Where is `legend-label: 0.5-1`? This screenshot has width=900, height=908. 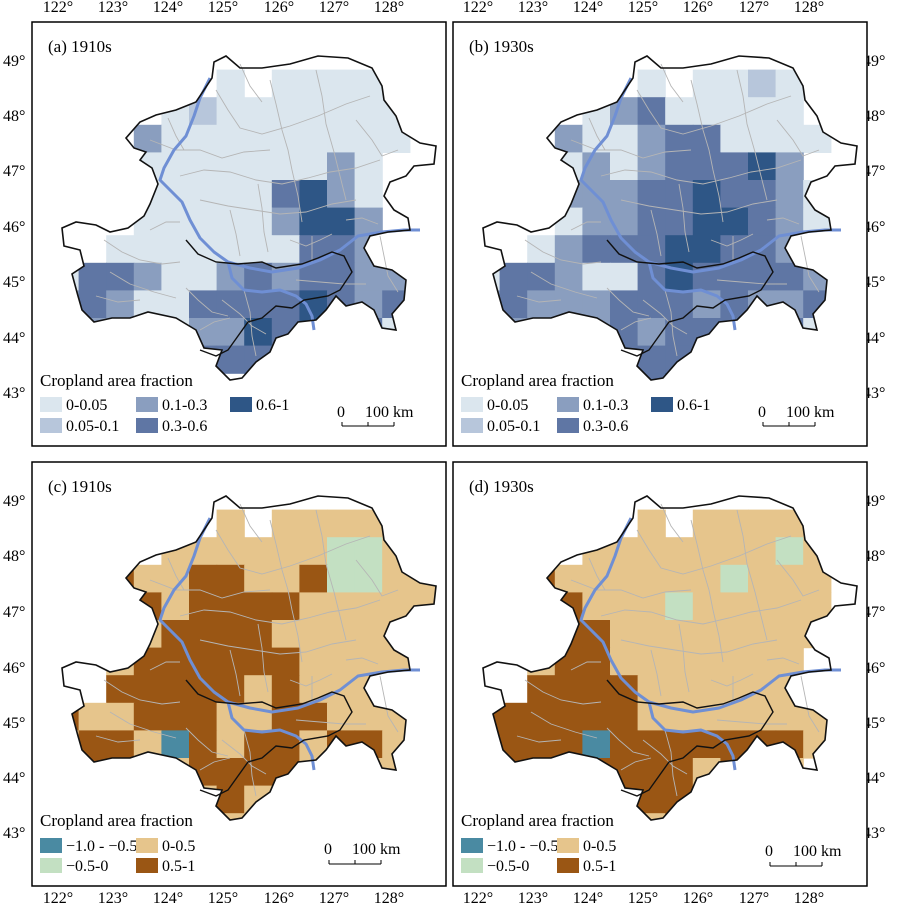 legend-label: 0.5-1 is located at coordinates (599, 866).